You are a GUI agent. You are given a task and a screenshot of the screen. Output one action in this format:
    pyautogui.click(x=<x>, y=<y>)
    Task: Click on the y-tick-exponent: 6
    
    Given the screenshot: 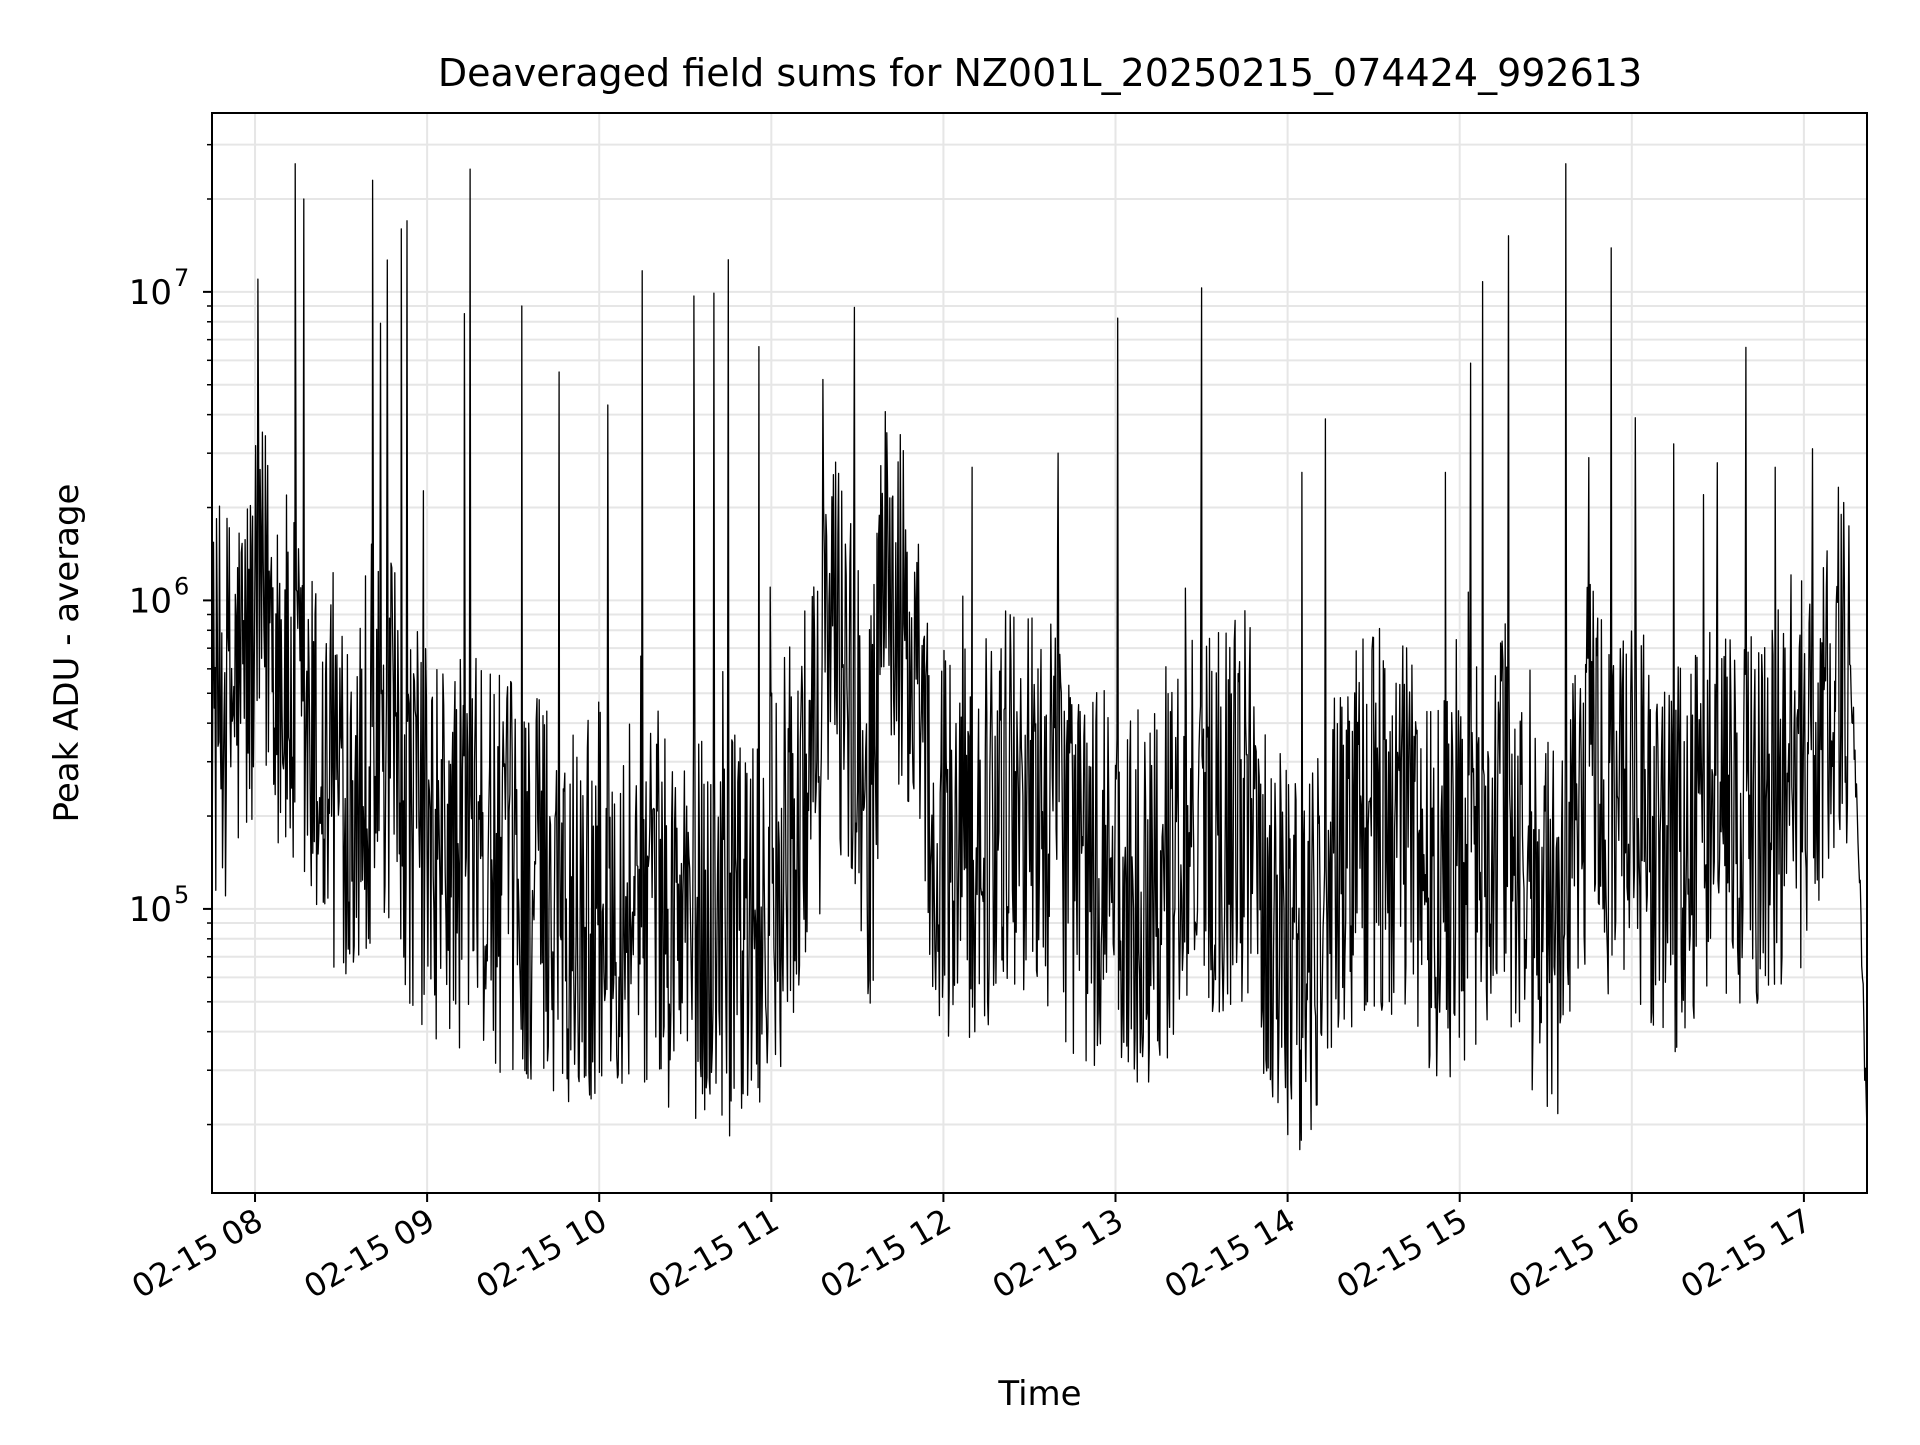 What is the action you would take?
    pyautogui.click(x=181, y=586)
    